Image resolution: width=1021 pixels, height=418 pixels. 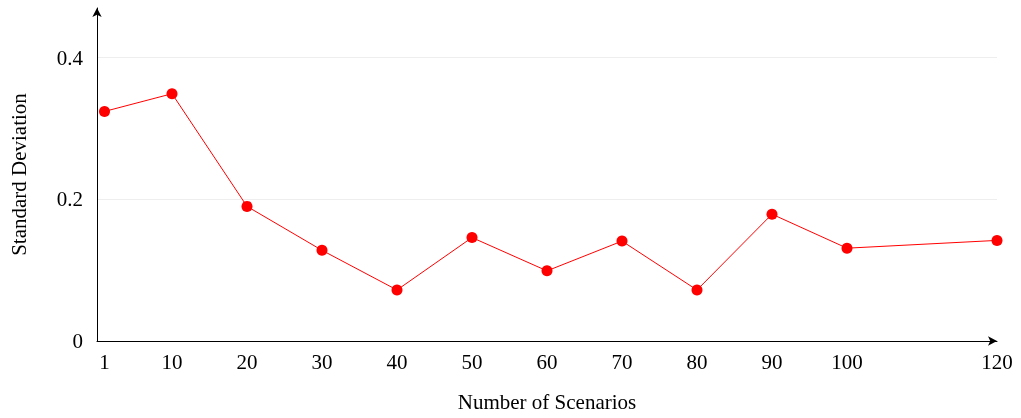 I want to click on x-tick-label: 100, so click(x=847, y=361).